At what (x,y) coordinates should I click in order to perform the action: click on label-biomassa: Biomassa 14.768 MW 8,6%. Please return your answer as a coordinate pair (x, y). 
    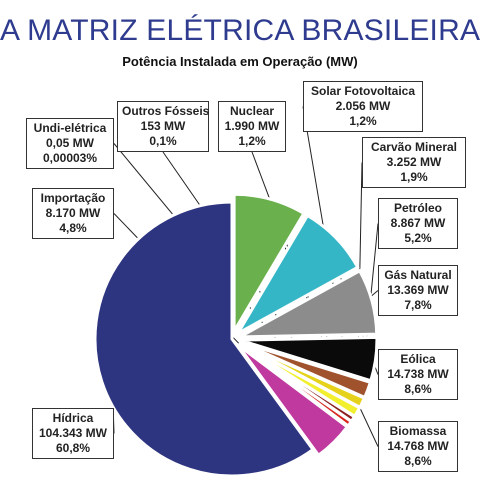
    Looking at the image, I should click on (418, 446).